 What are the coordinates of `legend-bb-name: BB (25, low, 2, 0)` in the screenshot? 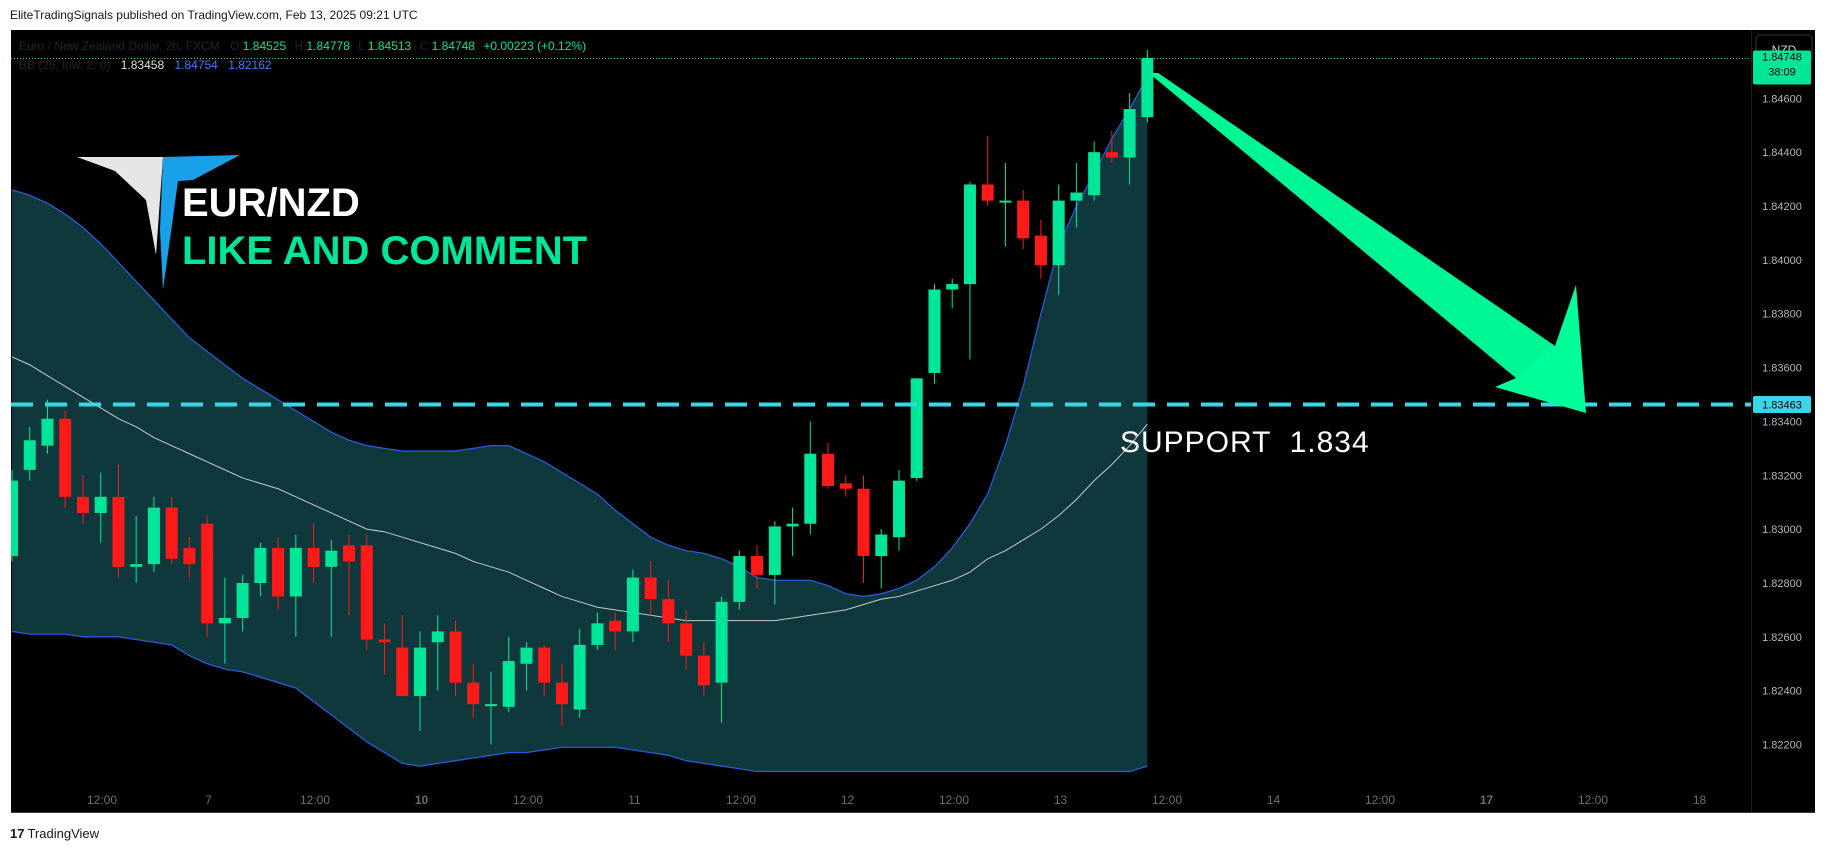 It's located at (64, 65).